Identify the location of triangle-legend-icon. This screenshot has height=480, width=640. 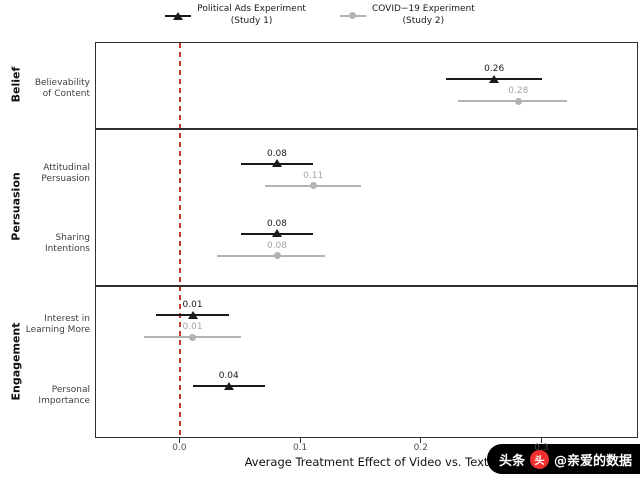
(178, 16).